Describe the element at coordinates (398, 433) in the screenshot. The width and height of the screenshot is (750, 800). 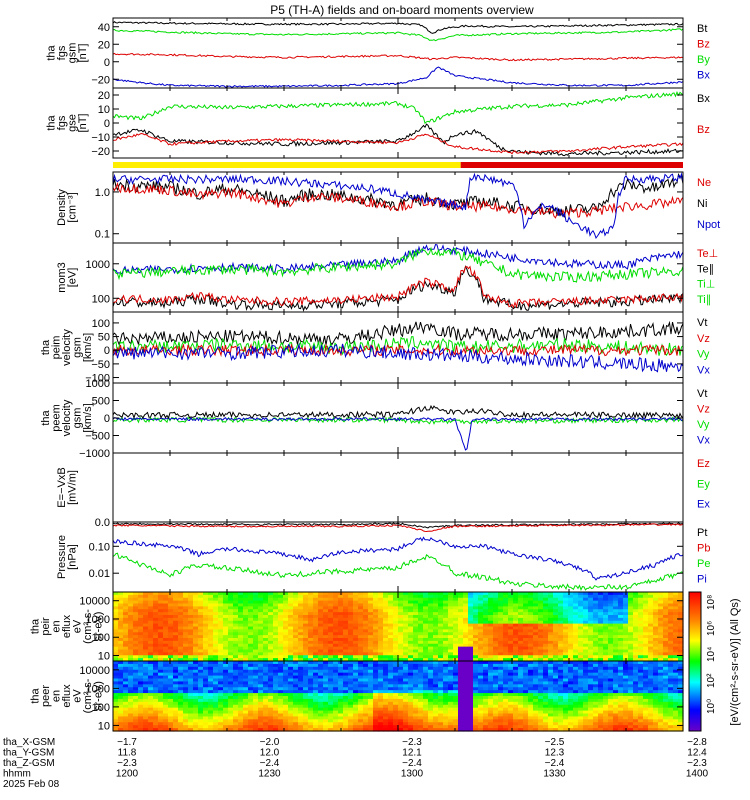
I see `series-line-blue` at that location.